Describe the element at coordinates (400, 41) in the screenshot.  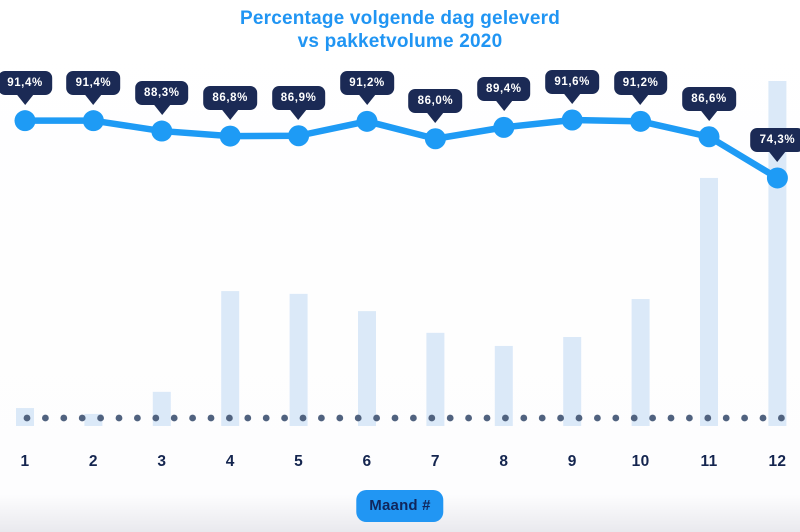
I see `chart-title-line2: vs pakketvolume 2020` at that location.